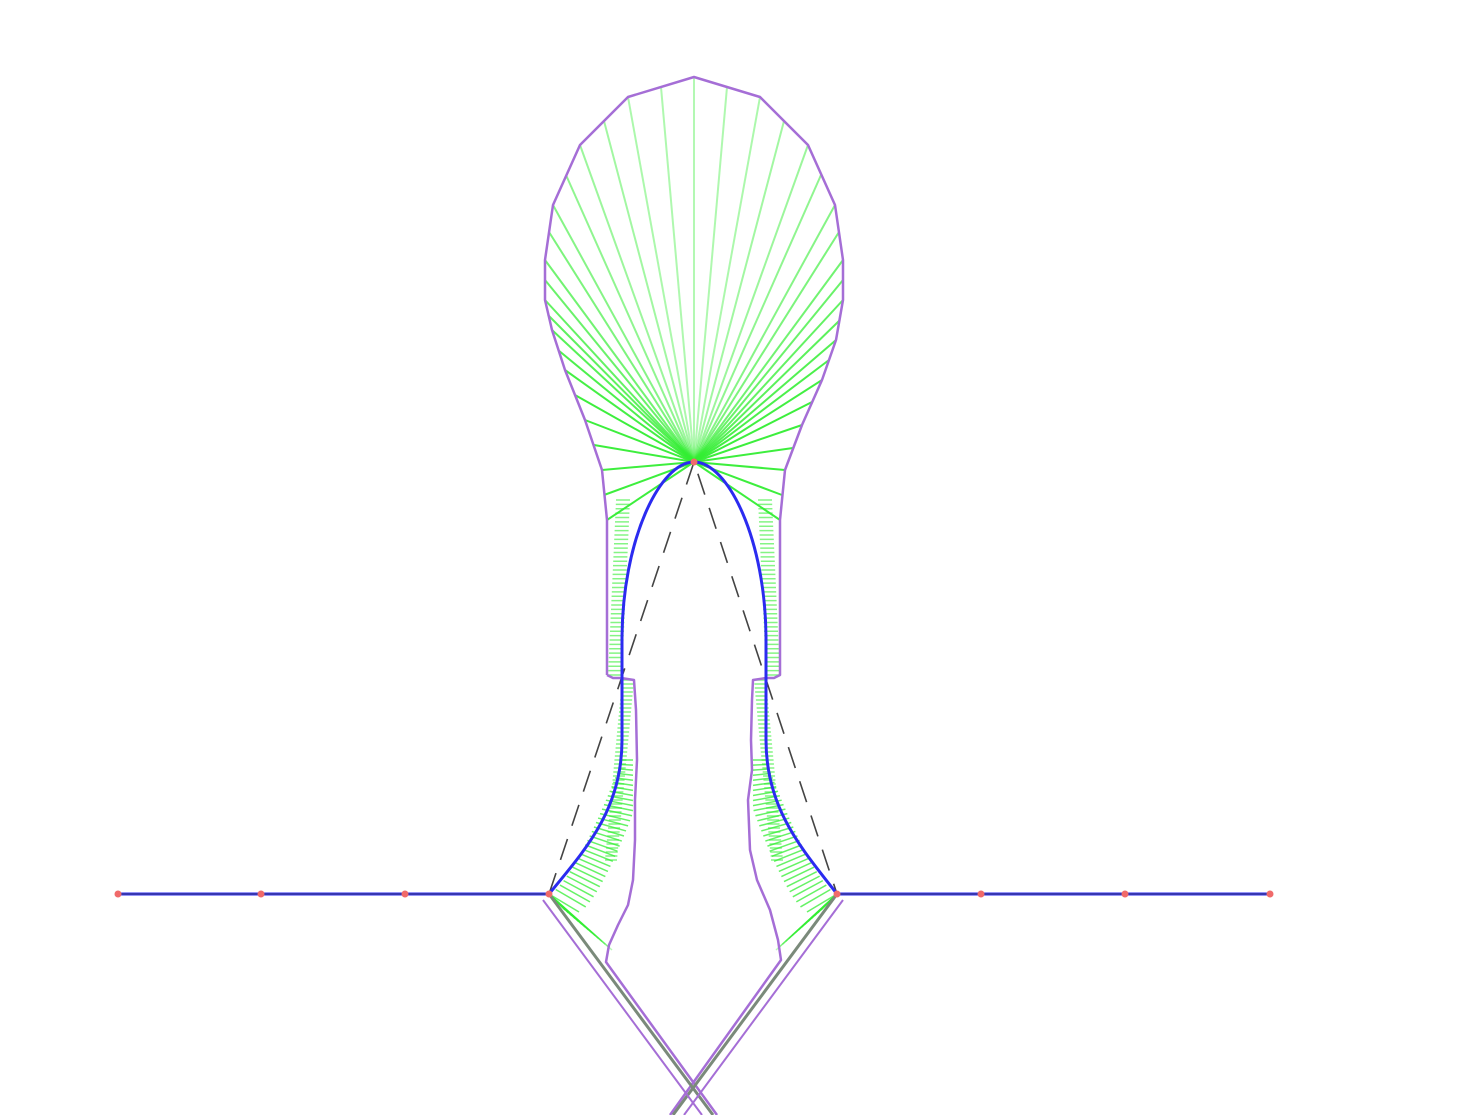  What do you see at coordinates (763, 1007) in the screenshot?
I see `lower-diagonal-right-outer` at bounding box center [763, 1007].